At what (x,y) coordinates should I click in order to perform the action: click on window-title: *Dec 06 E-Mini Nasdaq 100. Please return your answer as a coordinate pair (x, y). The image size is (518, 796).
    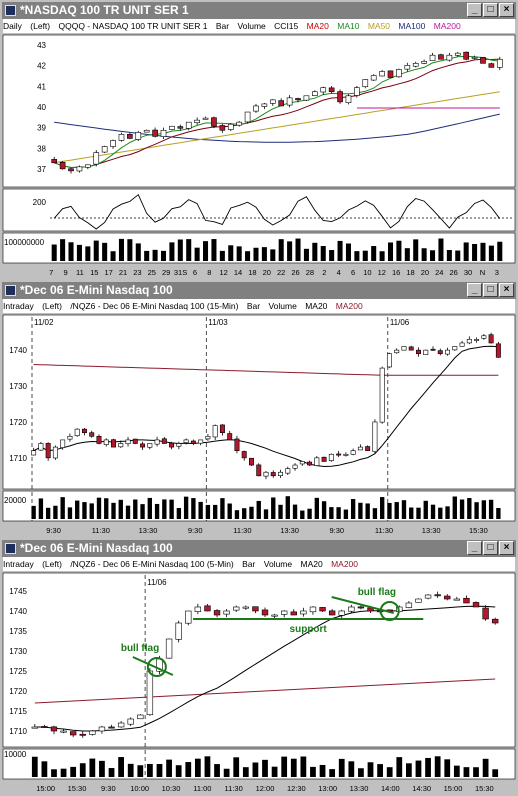
    Looking at the image, I should click on (96, 548).